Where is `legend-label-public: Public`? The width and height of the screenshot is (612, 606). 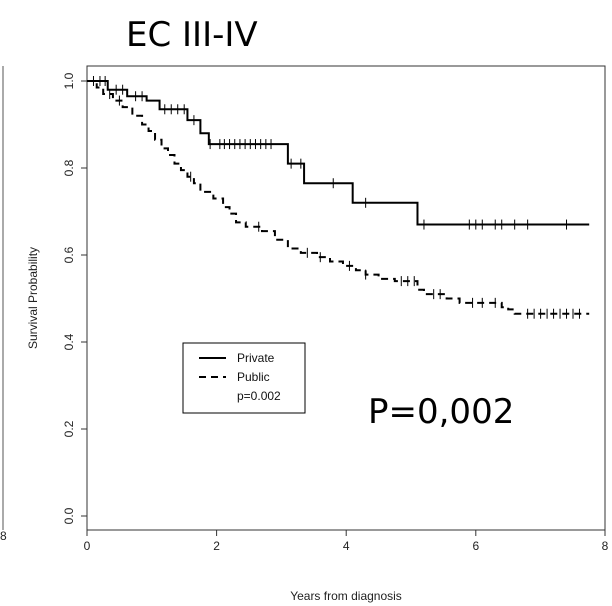
legend-label-public: Public is located at coordinates (253, 377).